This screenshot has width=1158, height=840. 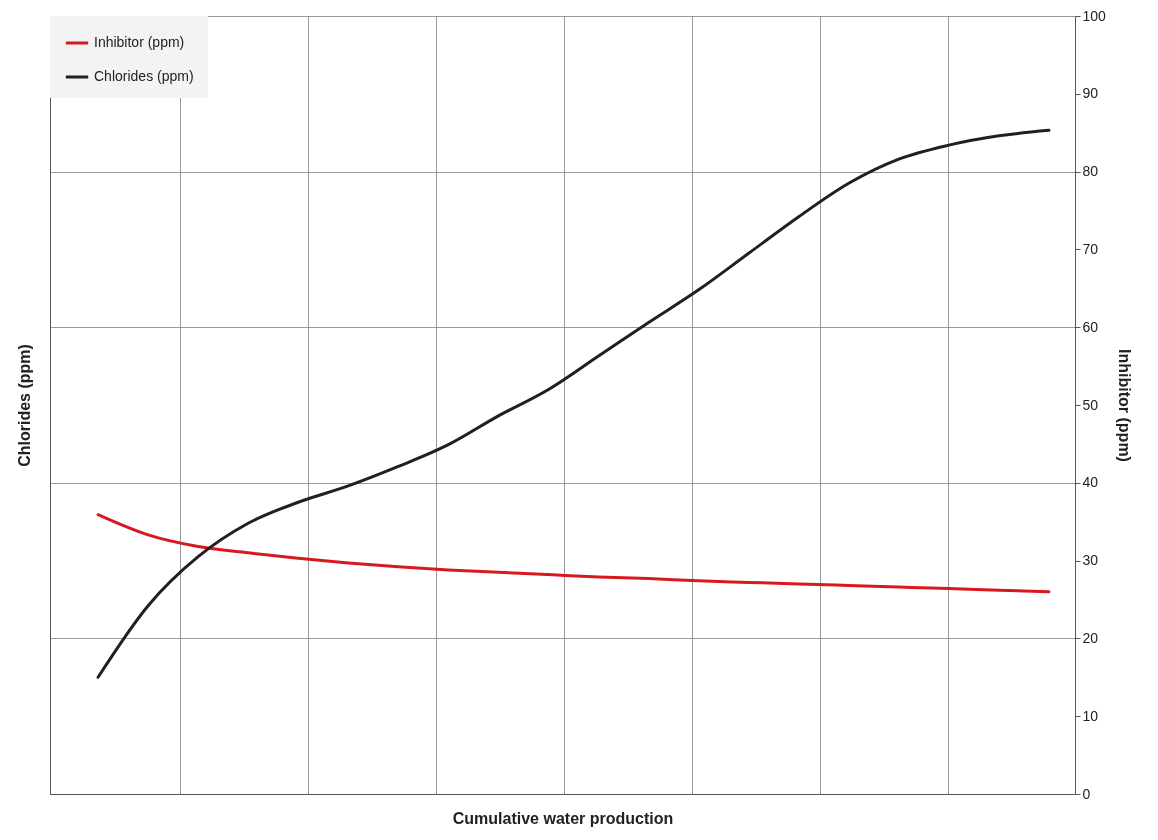 What do you see at coordinates (1090, 404) in the screenshot?
I see `y-tick-label: 50` at bounding box center [1090, 404].